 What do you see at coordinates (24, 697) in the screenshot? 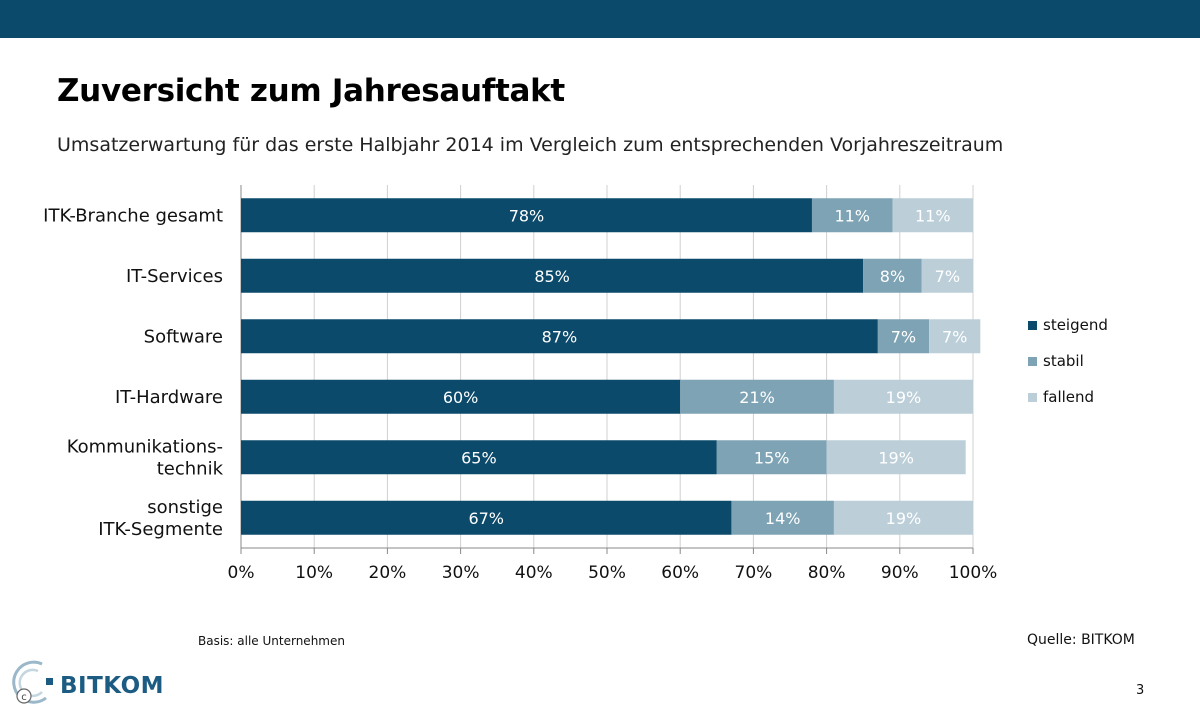
I see `svg-text: c` at bounding box center [24, 697].